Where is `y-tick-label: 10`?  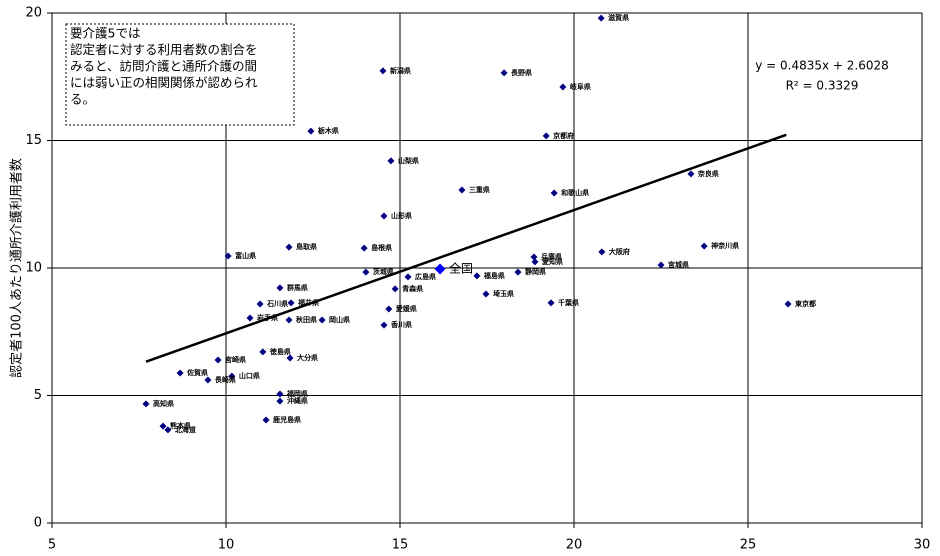 y-tick-label: 10 is located at coordinates (33, 268).